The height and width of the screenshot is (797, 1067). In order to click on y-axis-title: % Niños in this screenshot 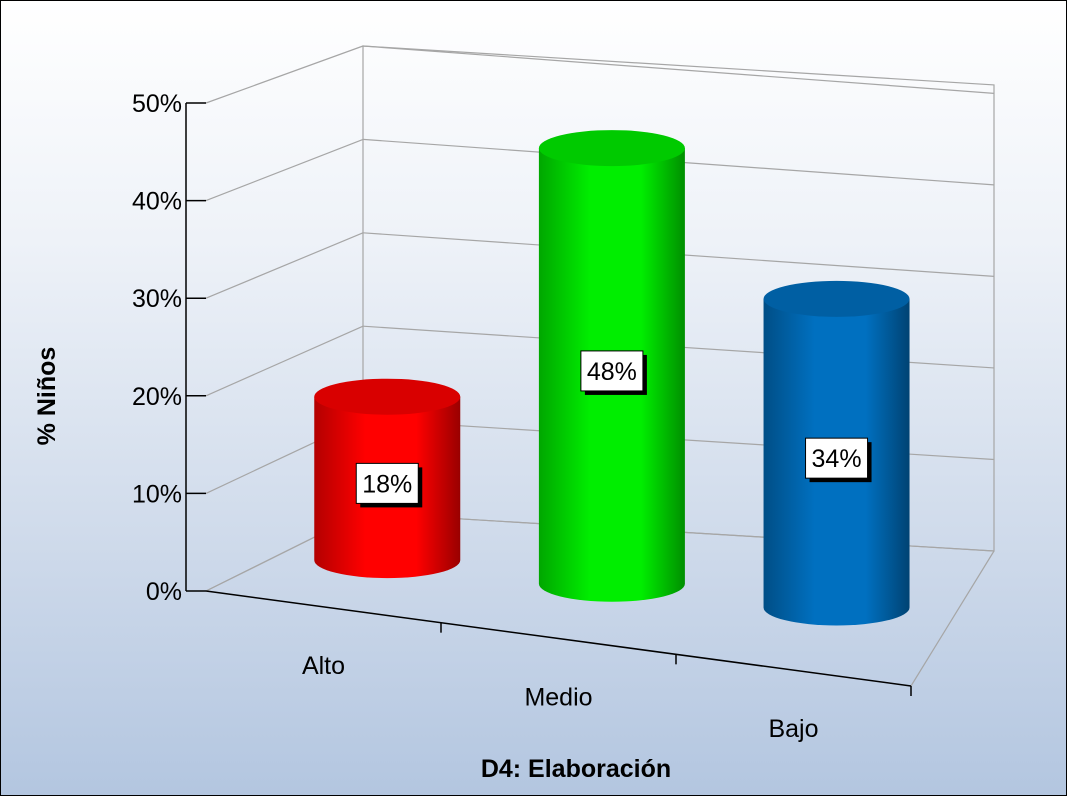, I will do `click(47, 396)`.